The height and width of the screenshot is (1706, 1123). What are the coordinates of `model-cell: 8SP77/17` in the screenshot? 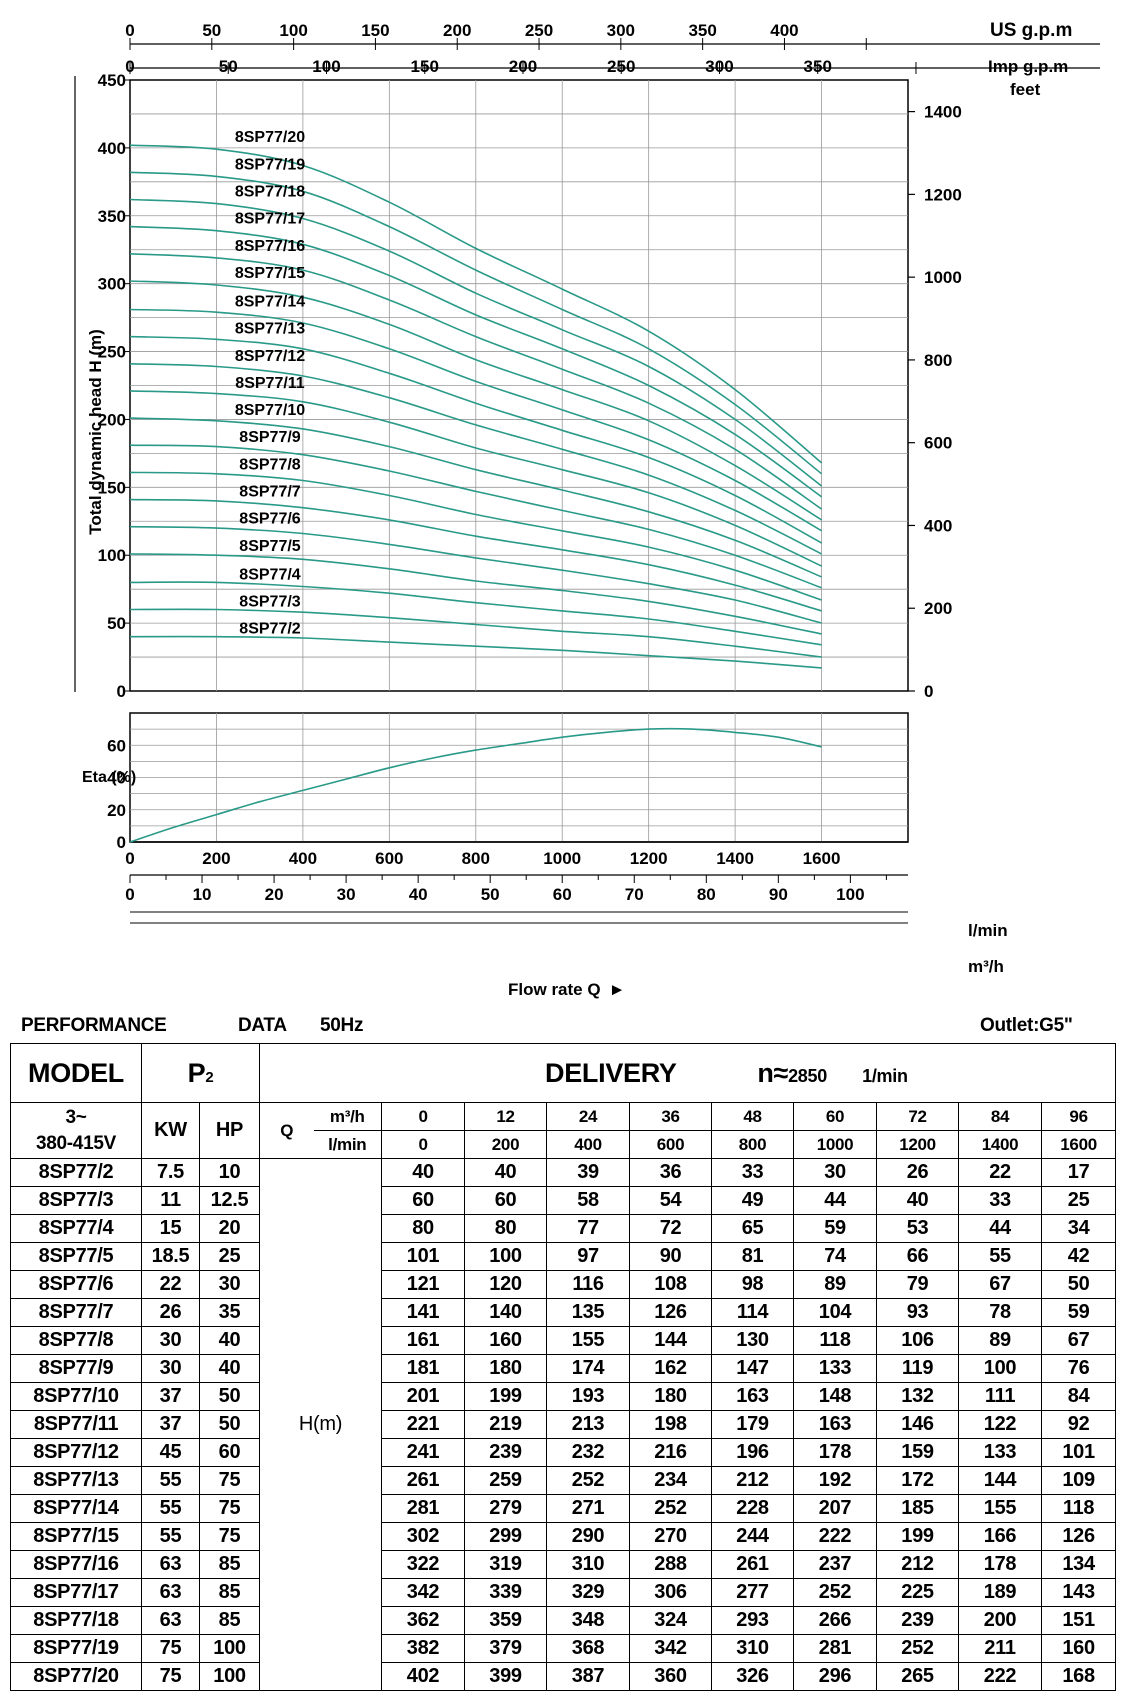 It's located at (76, 1592).